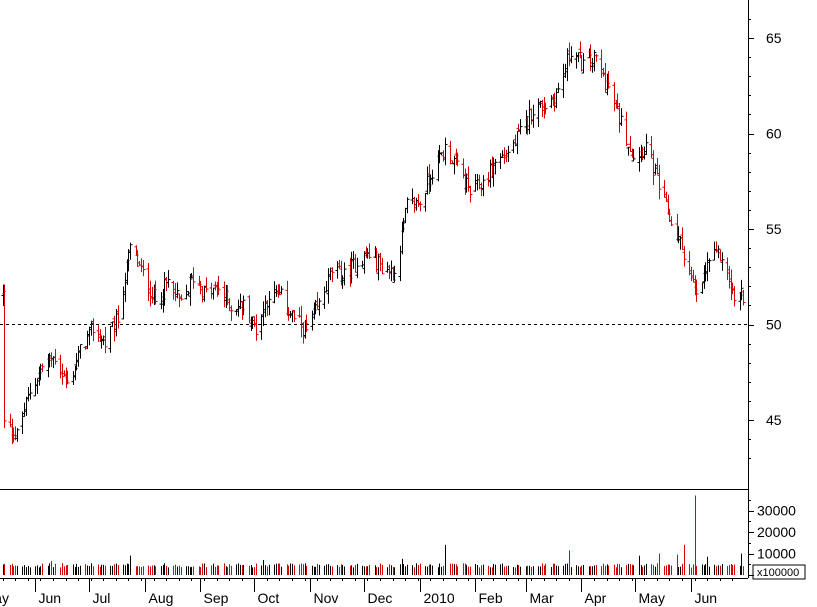 The width and height of the screenshot is (817, 607). Describe the element at coordinates (161, 598) in the screenshot. I see `x-tick-label: Aug` at that location.